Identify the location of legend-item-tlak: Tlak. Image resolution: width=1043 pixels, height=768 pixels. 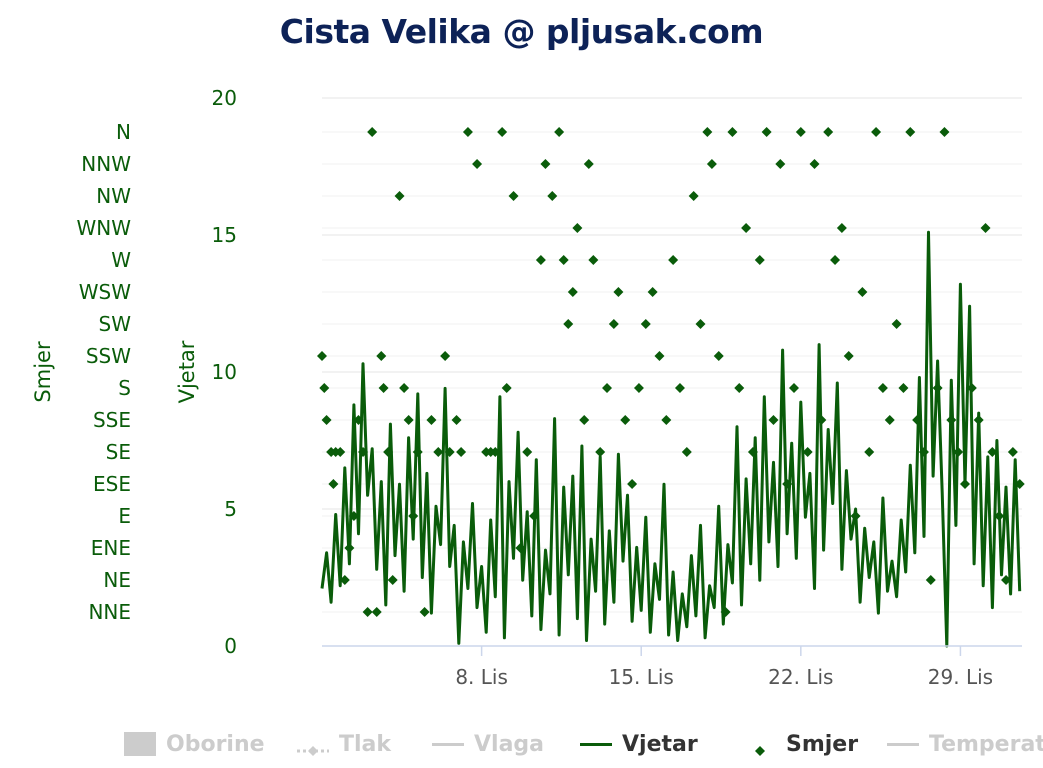
(344, 744).